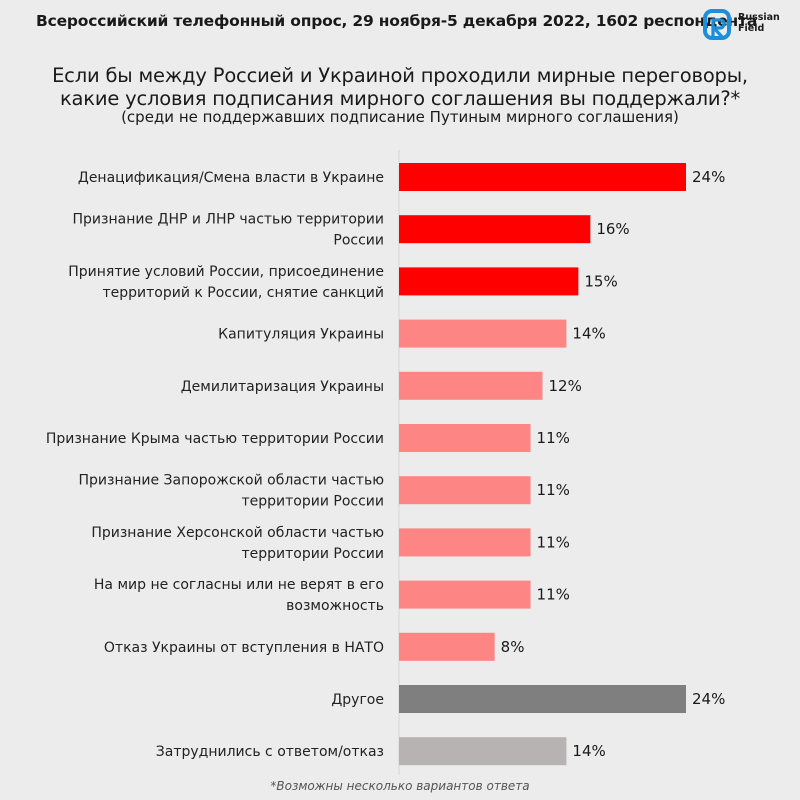 Image resolution: width=800 pixels, height=800 pixels. I want to click on logo-text: Russian Field, so click(759, 23).